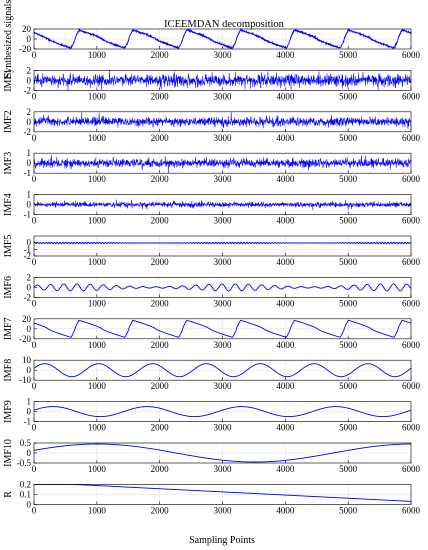 The width and height of the screenshot is (428, 550). Describe the element at coordinates (25, 494) in the screenshot. I see `y-tick-label: 0.1` at that location.